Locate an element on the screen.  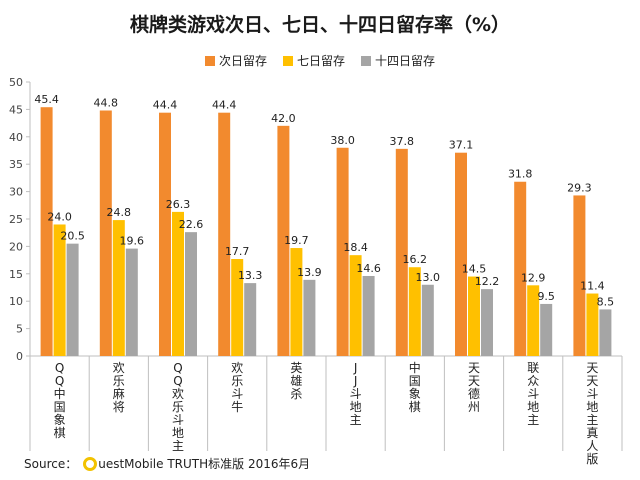
data-label: 11.4 is located at coordinates (592, 286).